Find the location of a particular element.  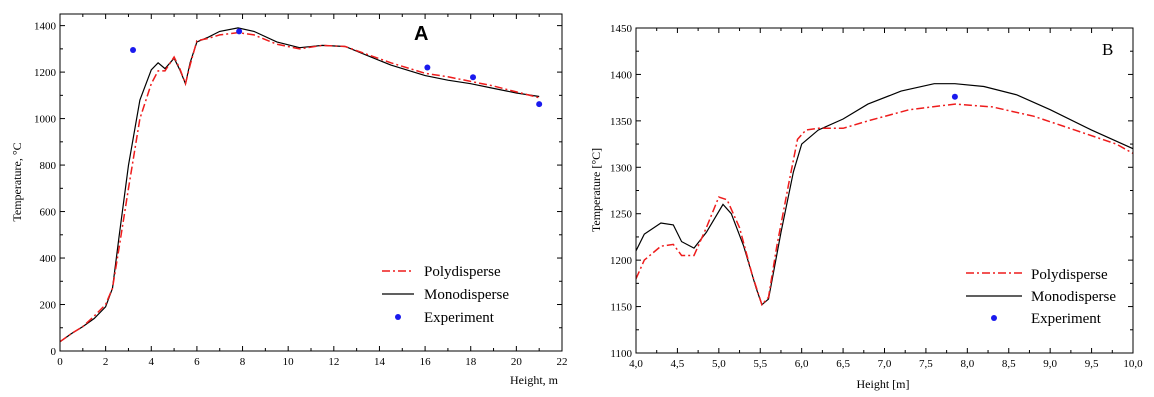

y-tick-label: 1100 is located at coordinates (621, 354).